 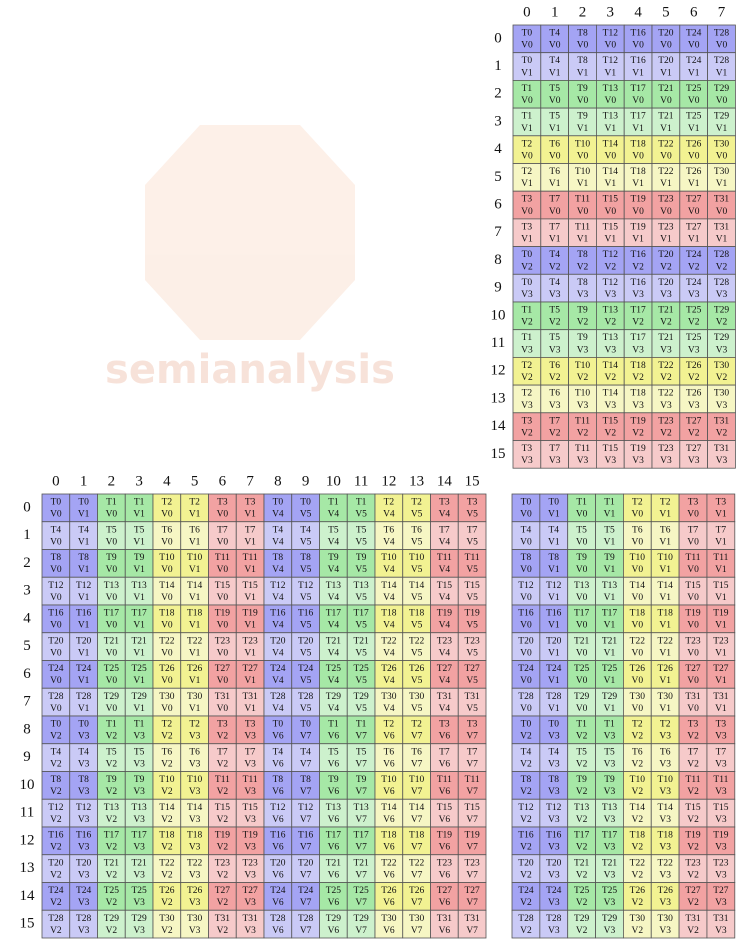 What do you see at coordinates (638, 421) in the screenshot?
I see `thread-label: T19` at bounding box center [638, 421].